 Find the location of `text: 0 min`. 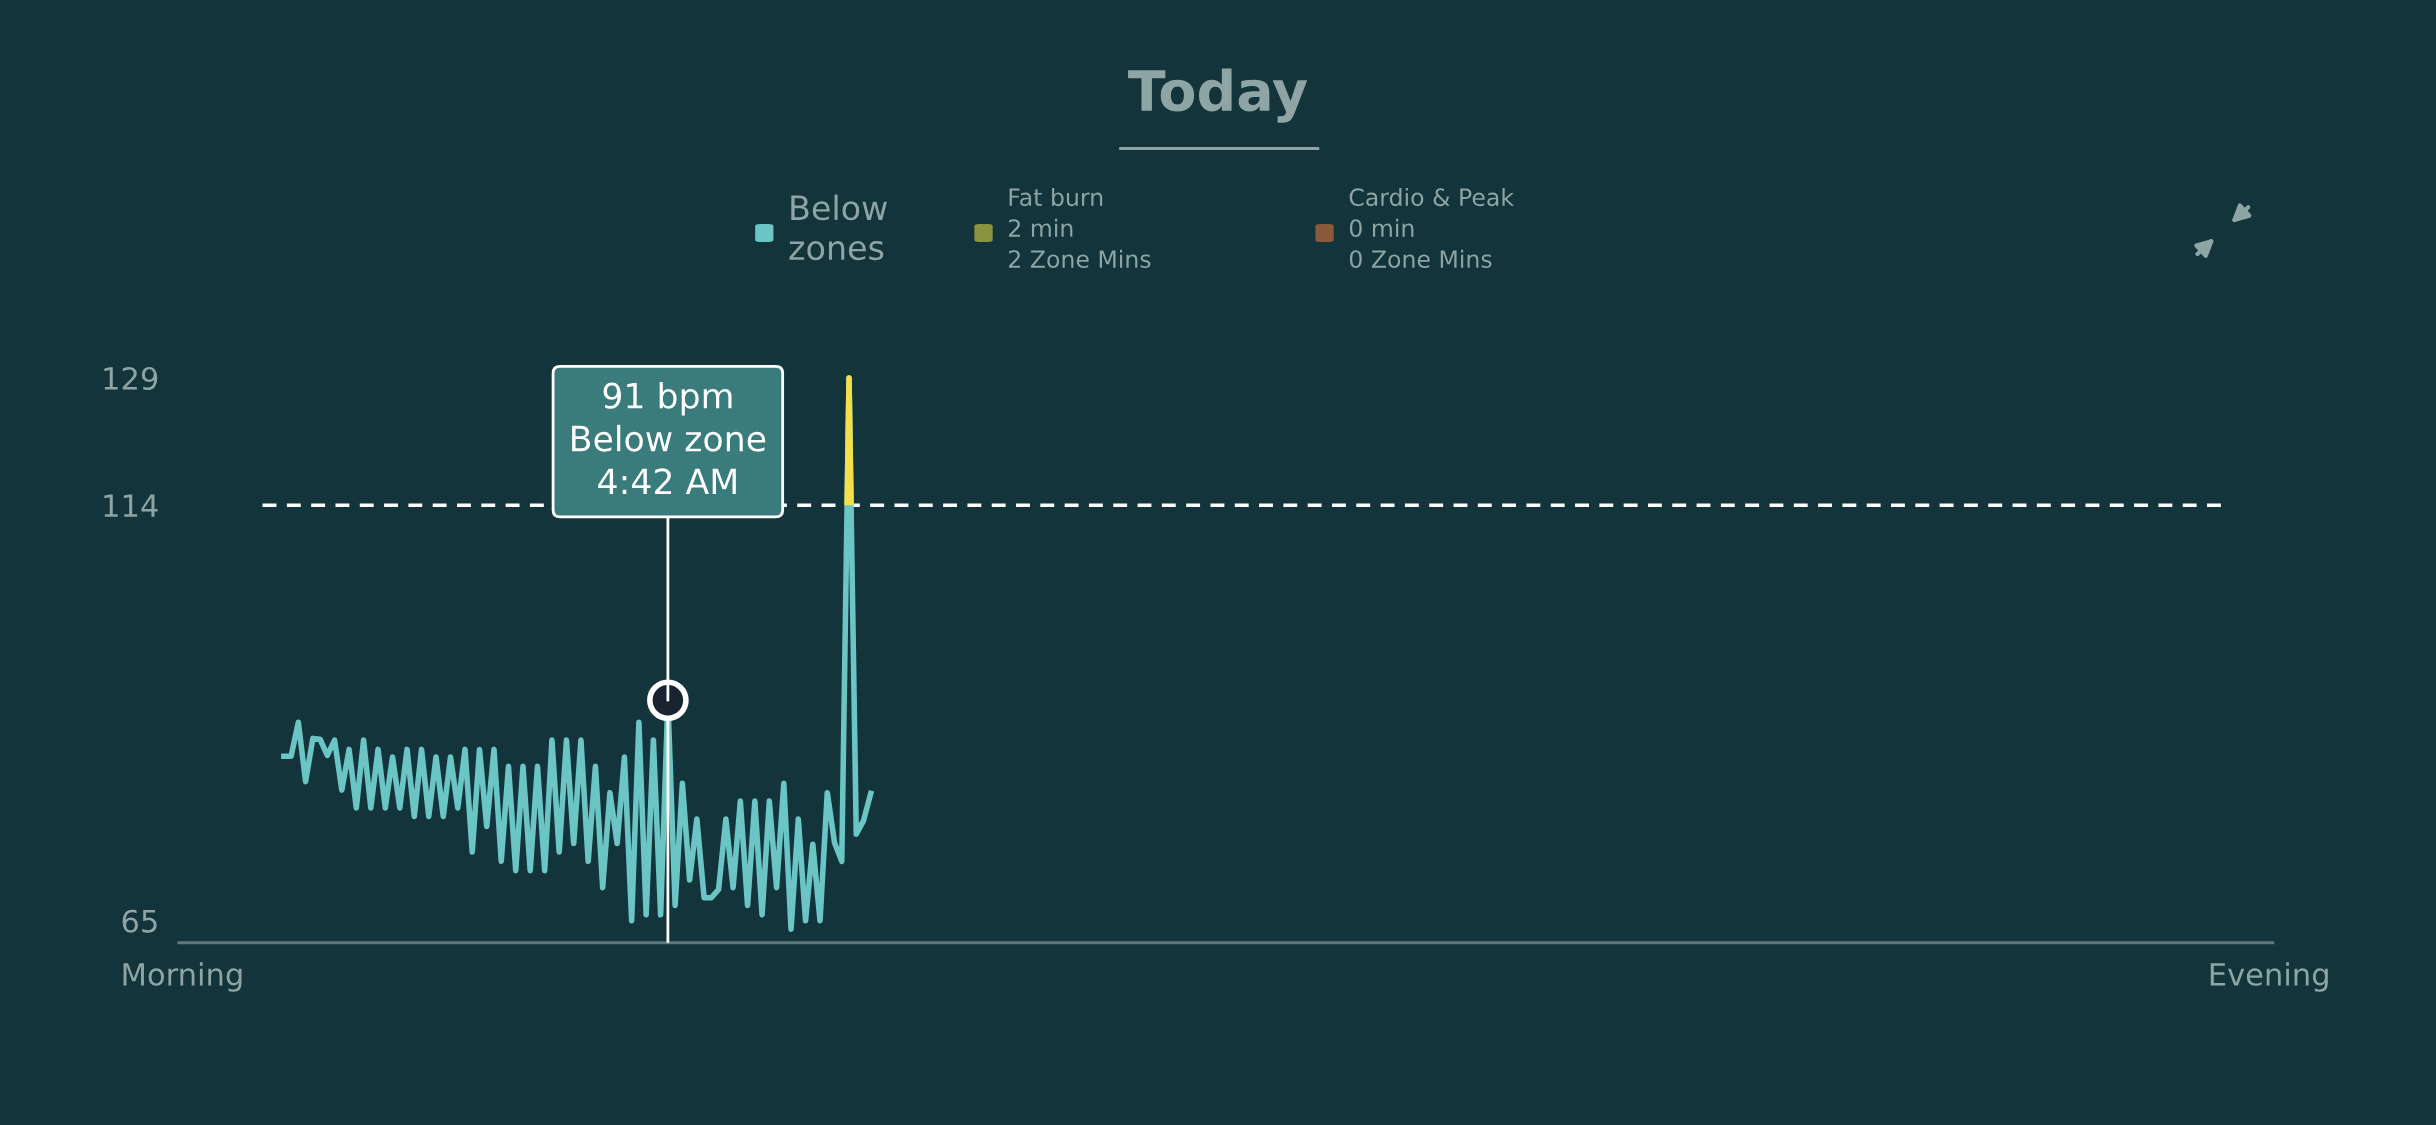

text: 0 min is located at coordinates (1381, 228).